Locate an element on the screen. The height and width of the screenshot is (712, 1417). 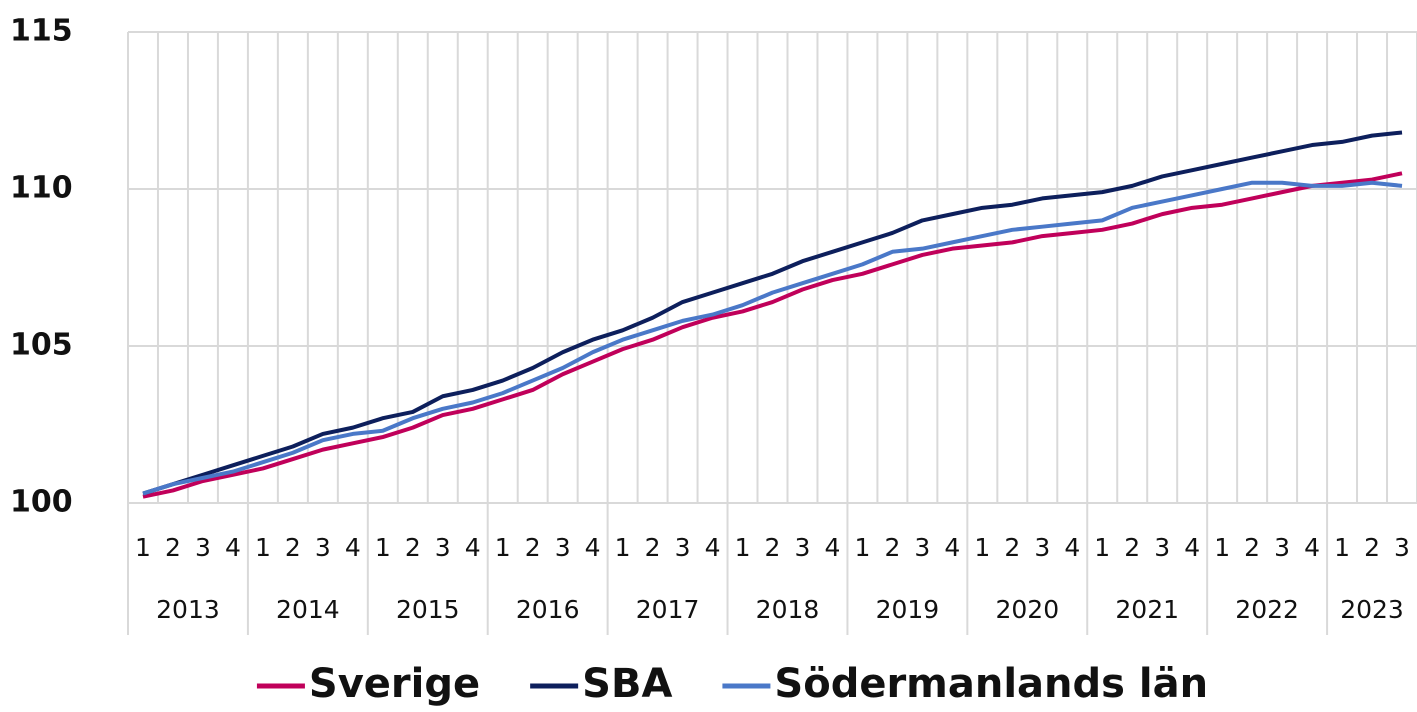
x-group-label: 2023 is located at coordinates (1372, 609).